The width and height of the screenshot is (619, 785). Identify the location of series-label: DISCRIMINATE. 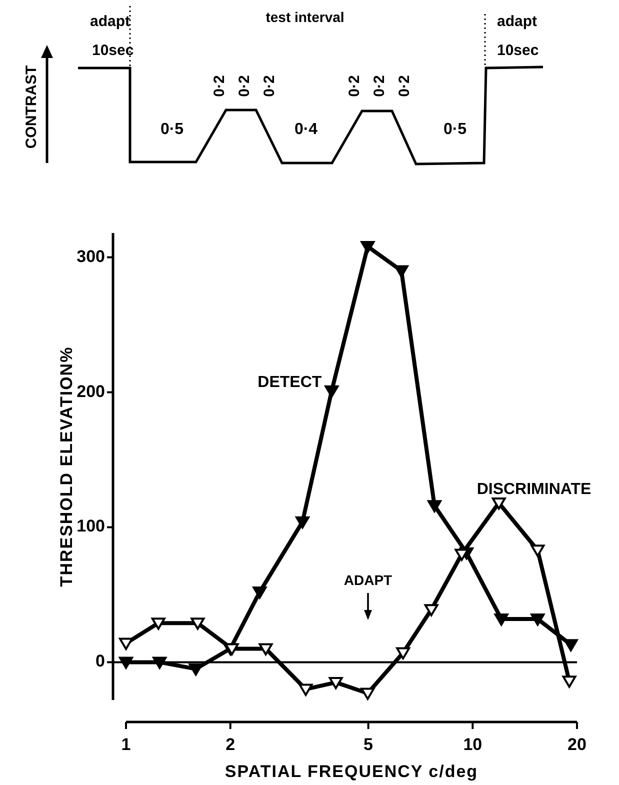
(534, 489).